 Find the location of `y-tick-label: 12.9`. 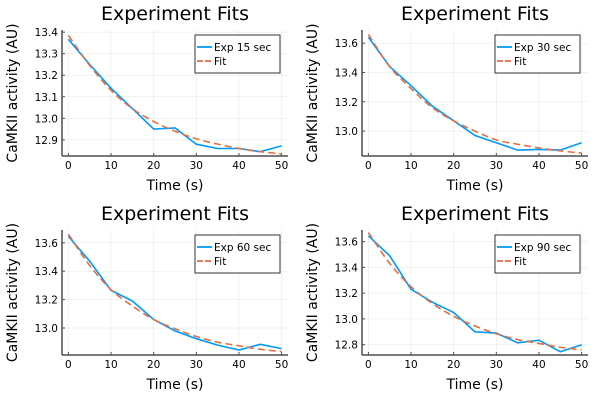

y-tick-label: 12.9 is located at coordinates (46, 141).